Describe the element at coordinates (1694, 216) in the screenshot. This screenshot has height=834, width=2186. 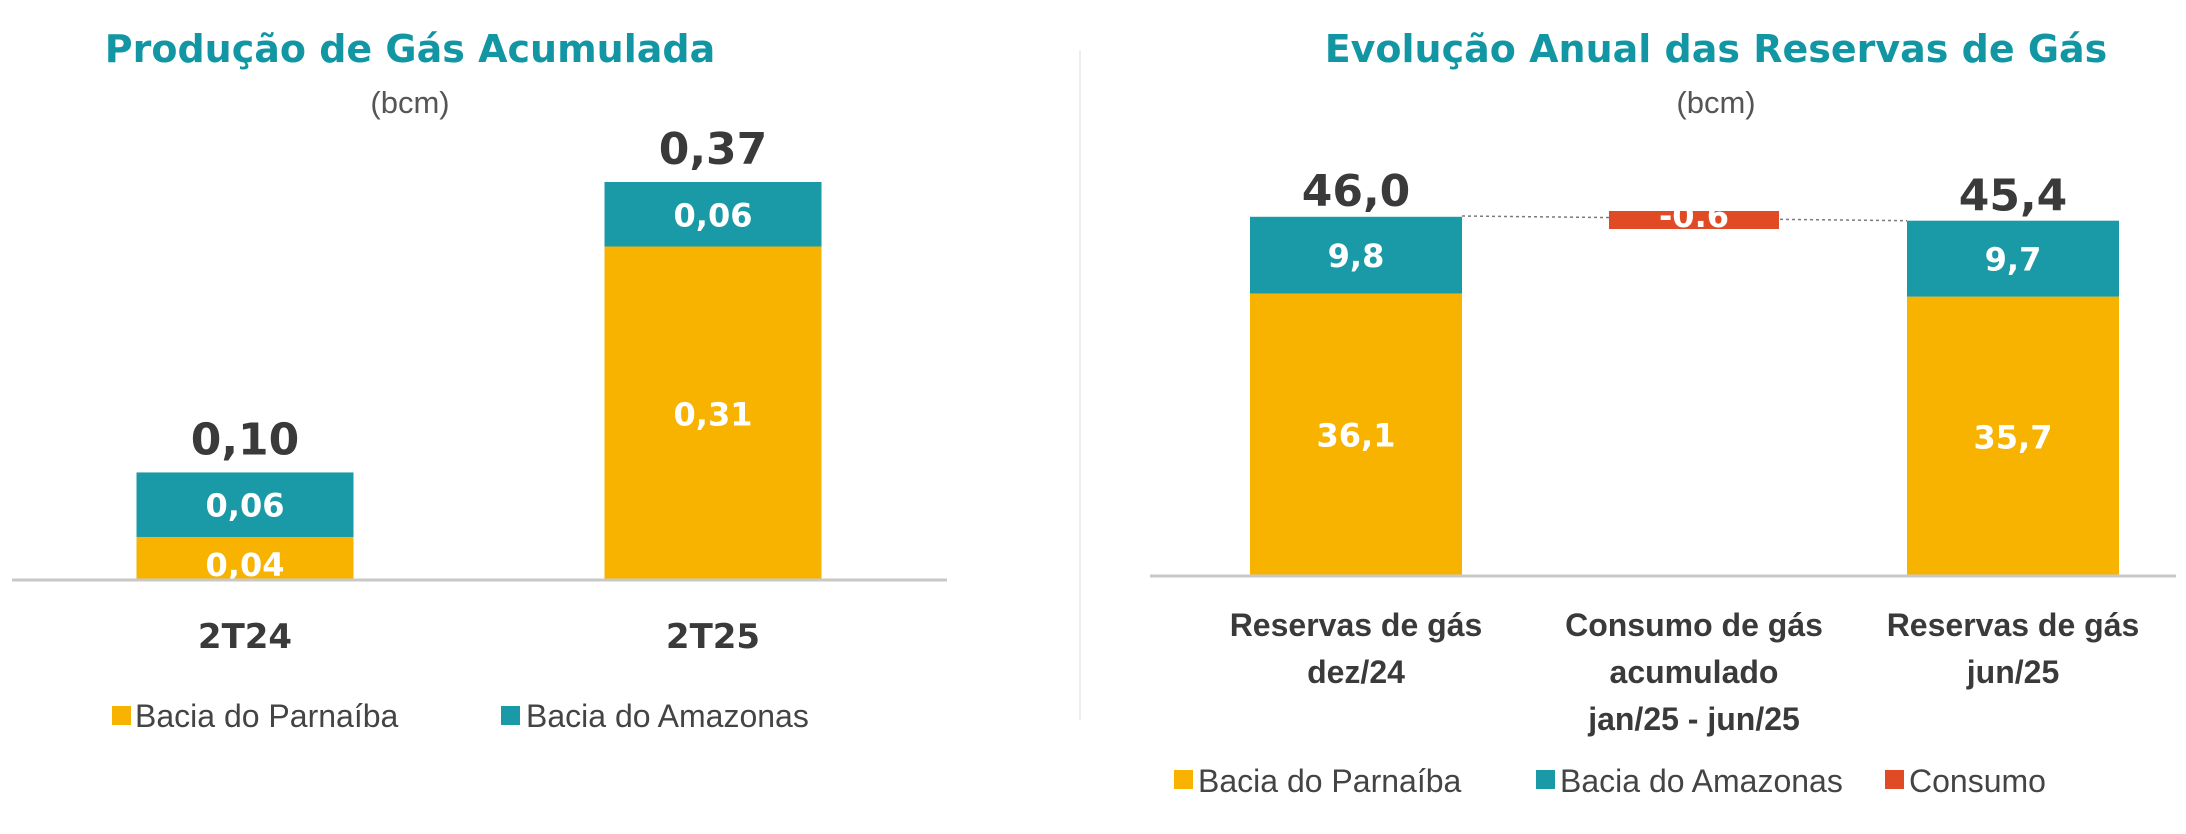
I see `data-label: -0.6` at that location.